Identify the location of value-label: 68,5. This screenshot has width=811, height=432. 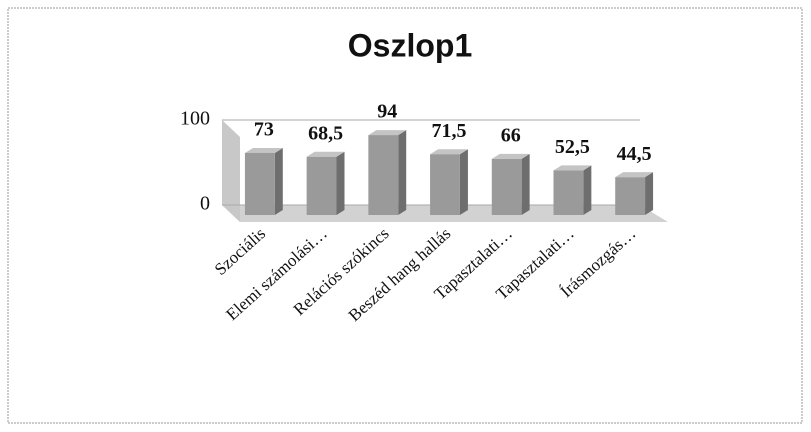
(325, 133).